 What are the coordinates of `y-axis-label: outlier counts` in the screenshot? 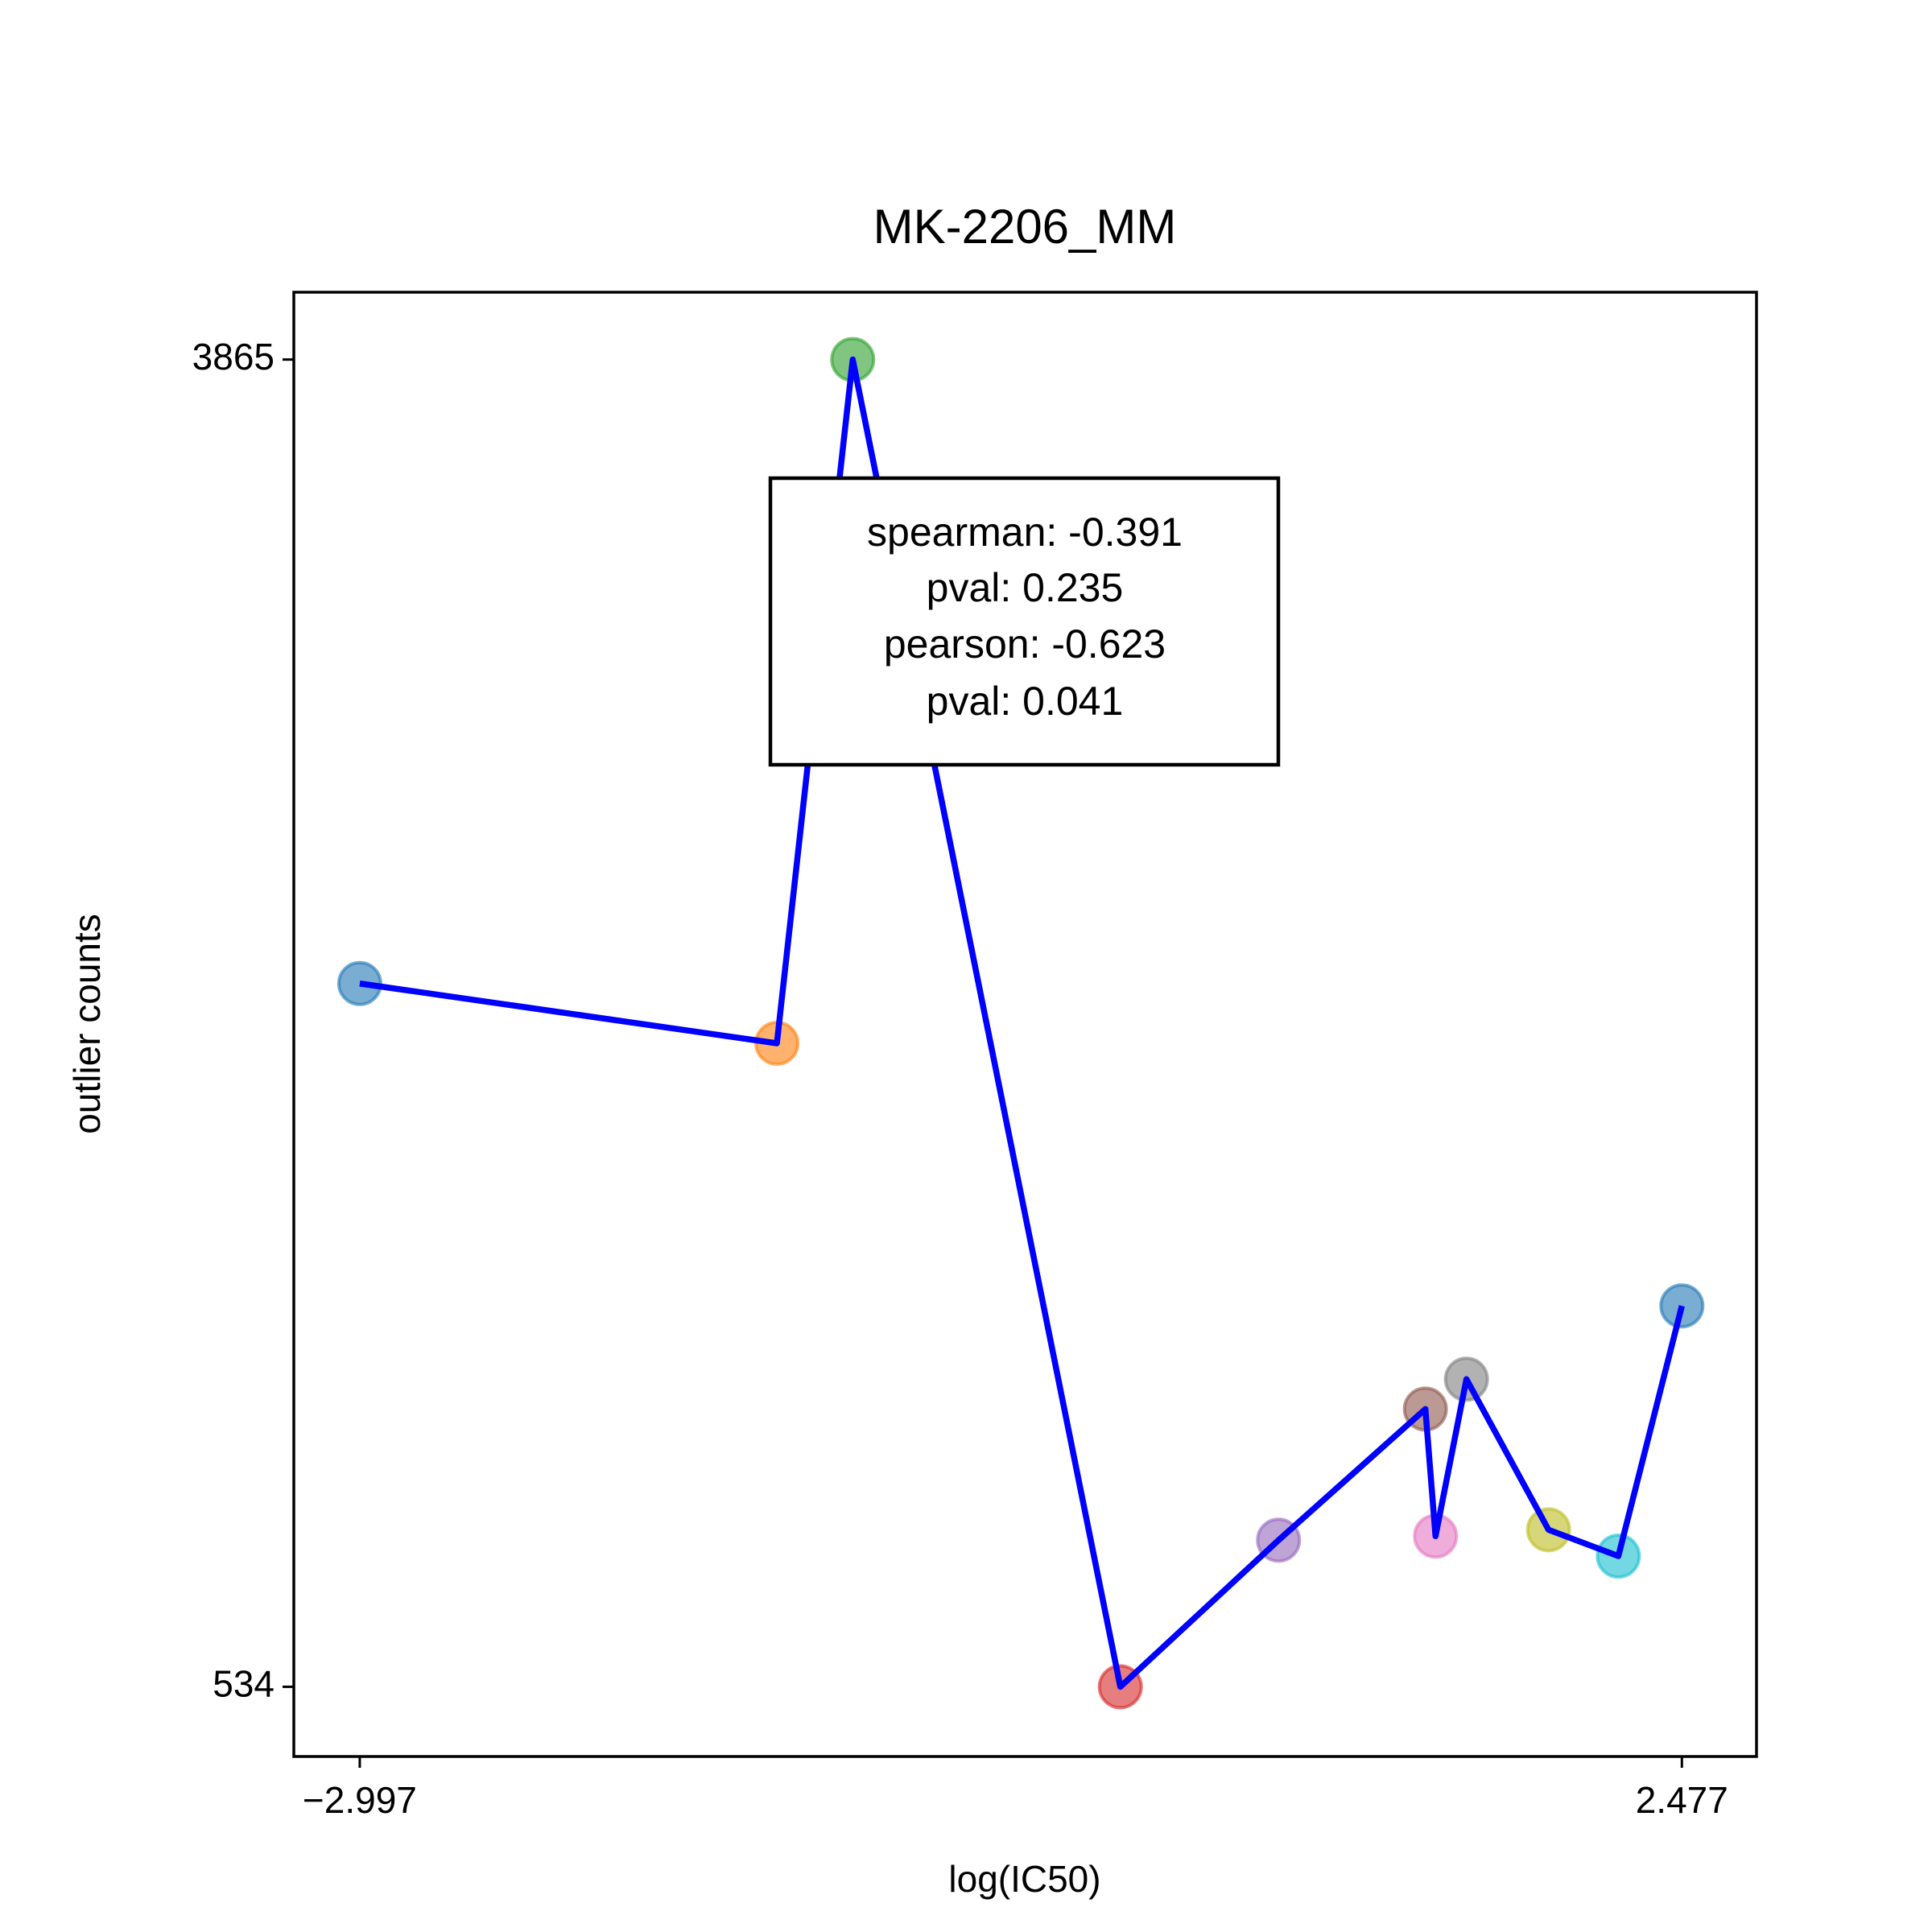 It's located at (87, 1024).